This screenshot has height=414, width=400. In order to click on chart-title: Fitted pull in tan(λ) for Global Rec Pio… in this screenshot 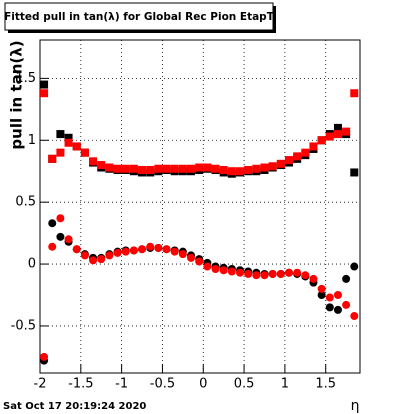, I will do `click(139, 17)`.